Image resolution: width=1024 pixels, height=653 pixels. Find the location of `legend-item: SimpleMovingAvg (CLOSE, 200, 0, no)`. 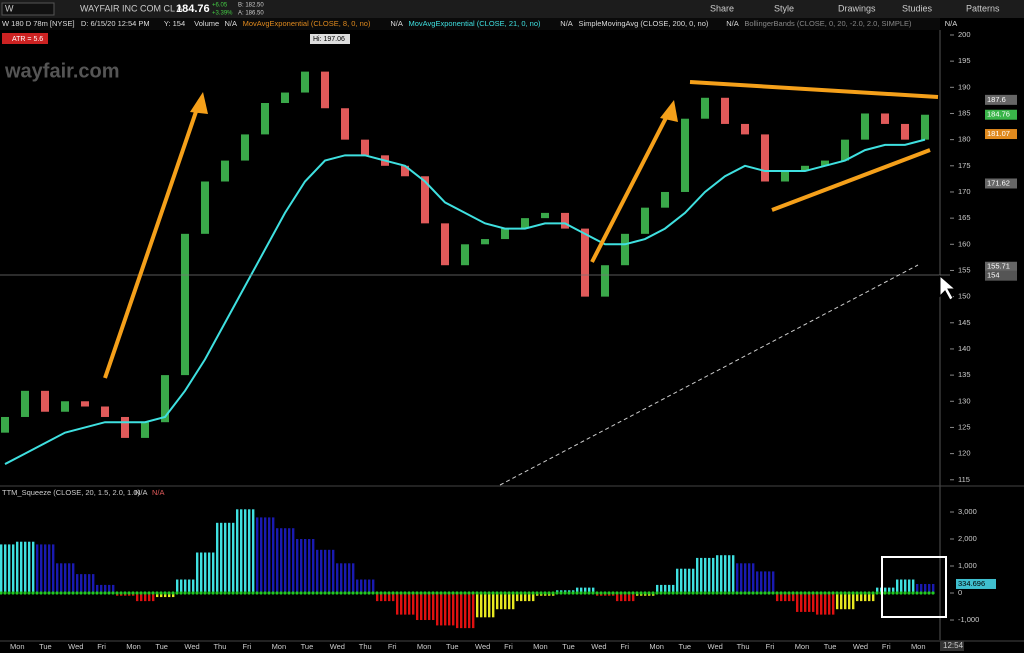

legend-item: SimpleMovingAvg (CLOSE, 200, 0, no) is located at coordinates (643, 23).